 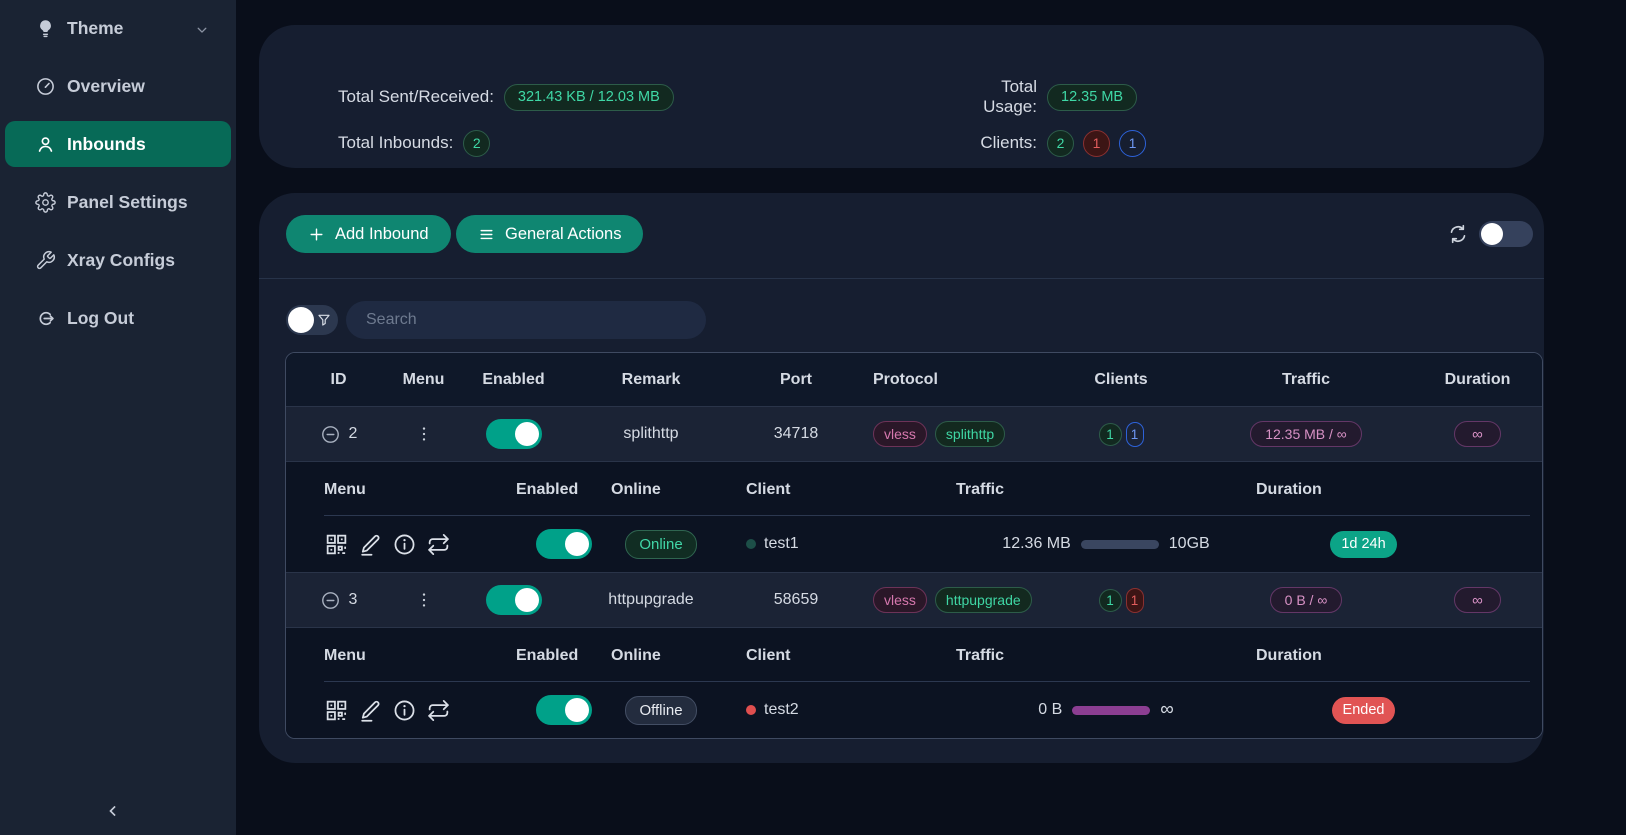 I want to click on subcol-header-enabled: Enabled, so click(x=547, y=655).